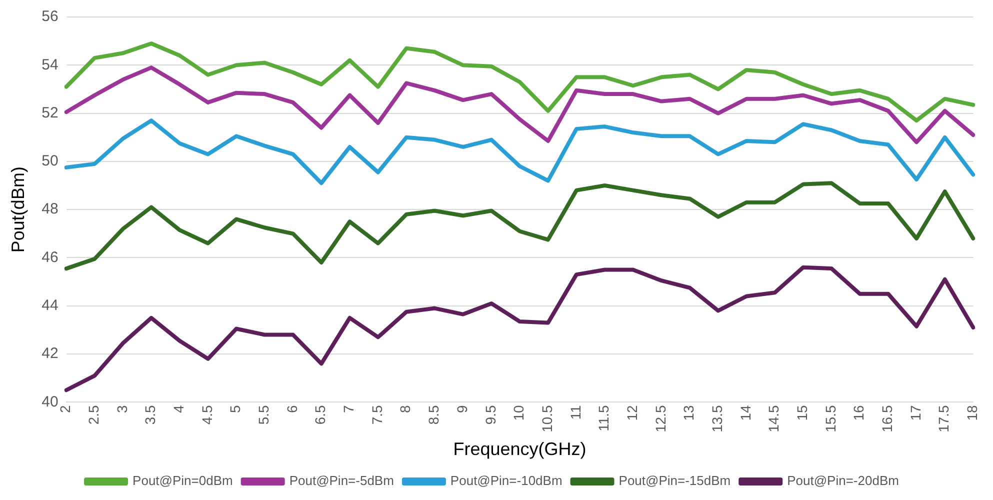 The height and width of the screenshot is (500, 993). I want to click on y-axis-title: Pout(dBm), so click(18, 209).